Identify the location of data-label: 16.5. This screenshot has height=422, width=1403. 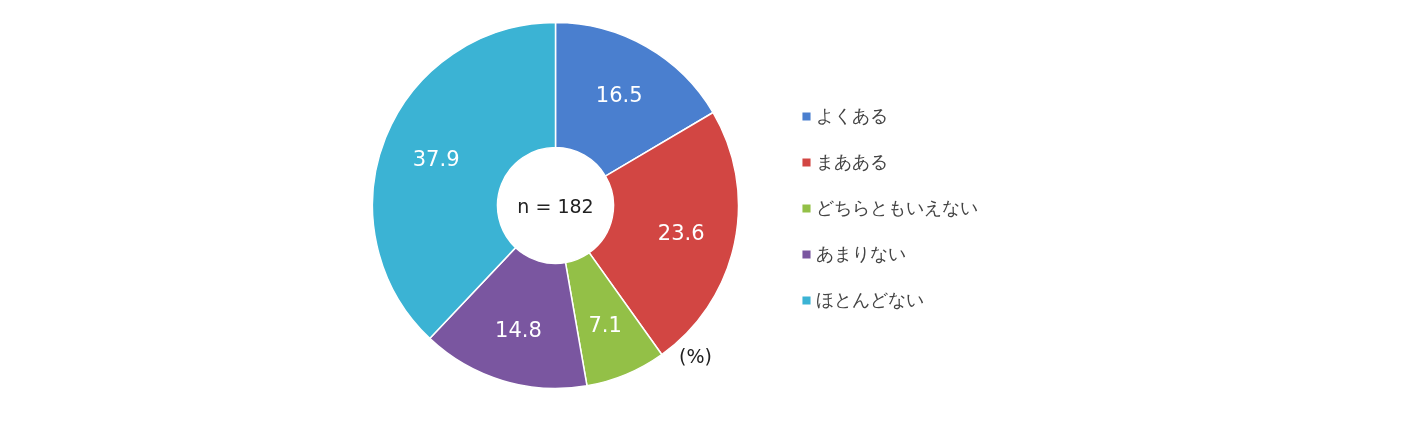
(619, 94).